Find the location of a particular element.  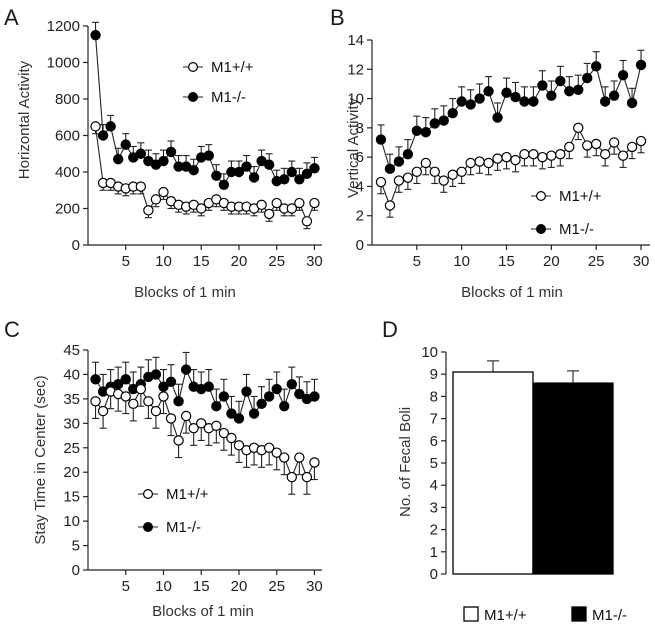

panel-c-x-tick-label: 10 is located at coordinates (163, 586).